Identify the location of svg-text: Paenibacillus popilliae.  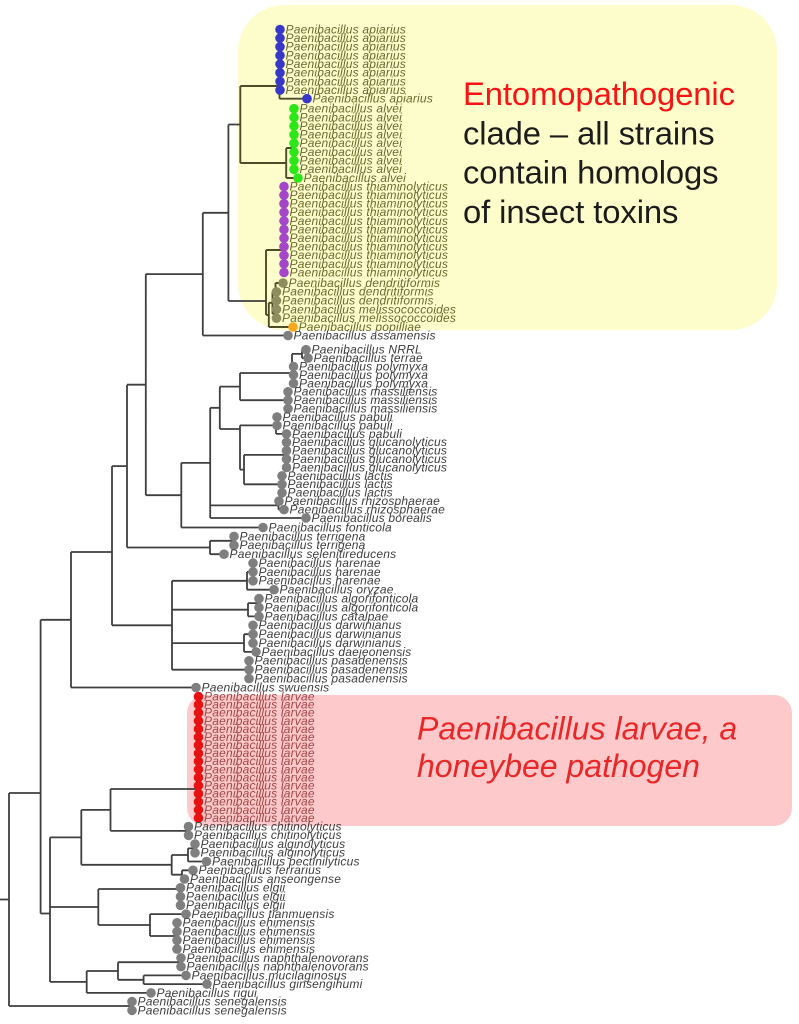
(360, 327).